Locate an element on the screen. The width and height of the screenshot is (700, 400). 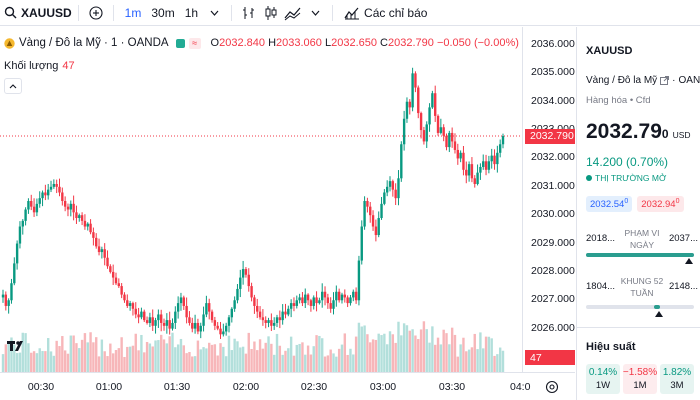
interval-30m-button: 30m is located at coordinates (163, 12).